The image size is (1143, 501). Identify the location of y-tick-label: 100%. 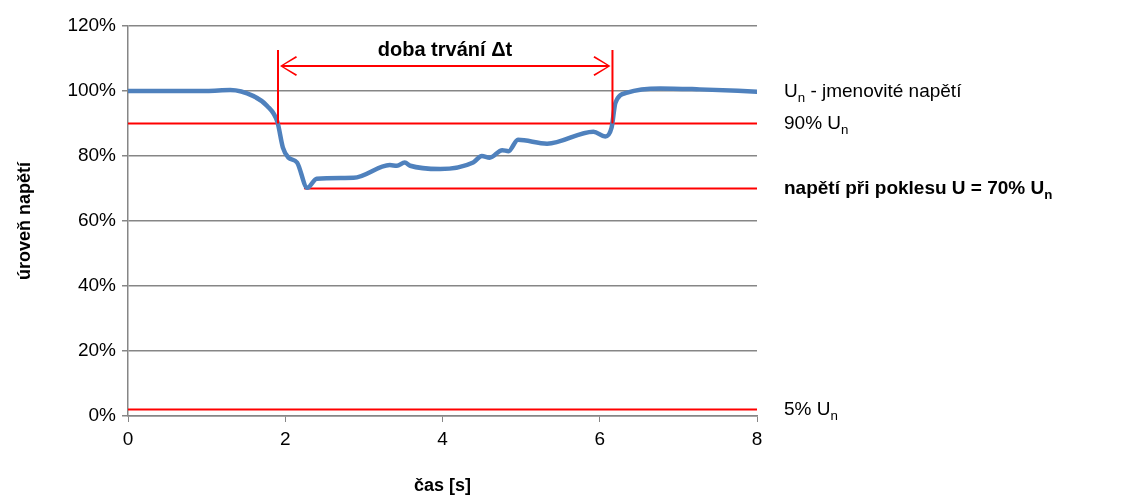
(92, 90).